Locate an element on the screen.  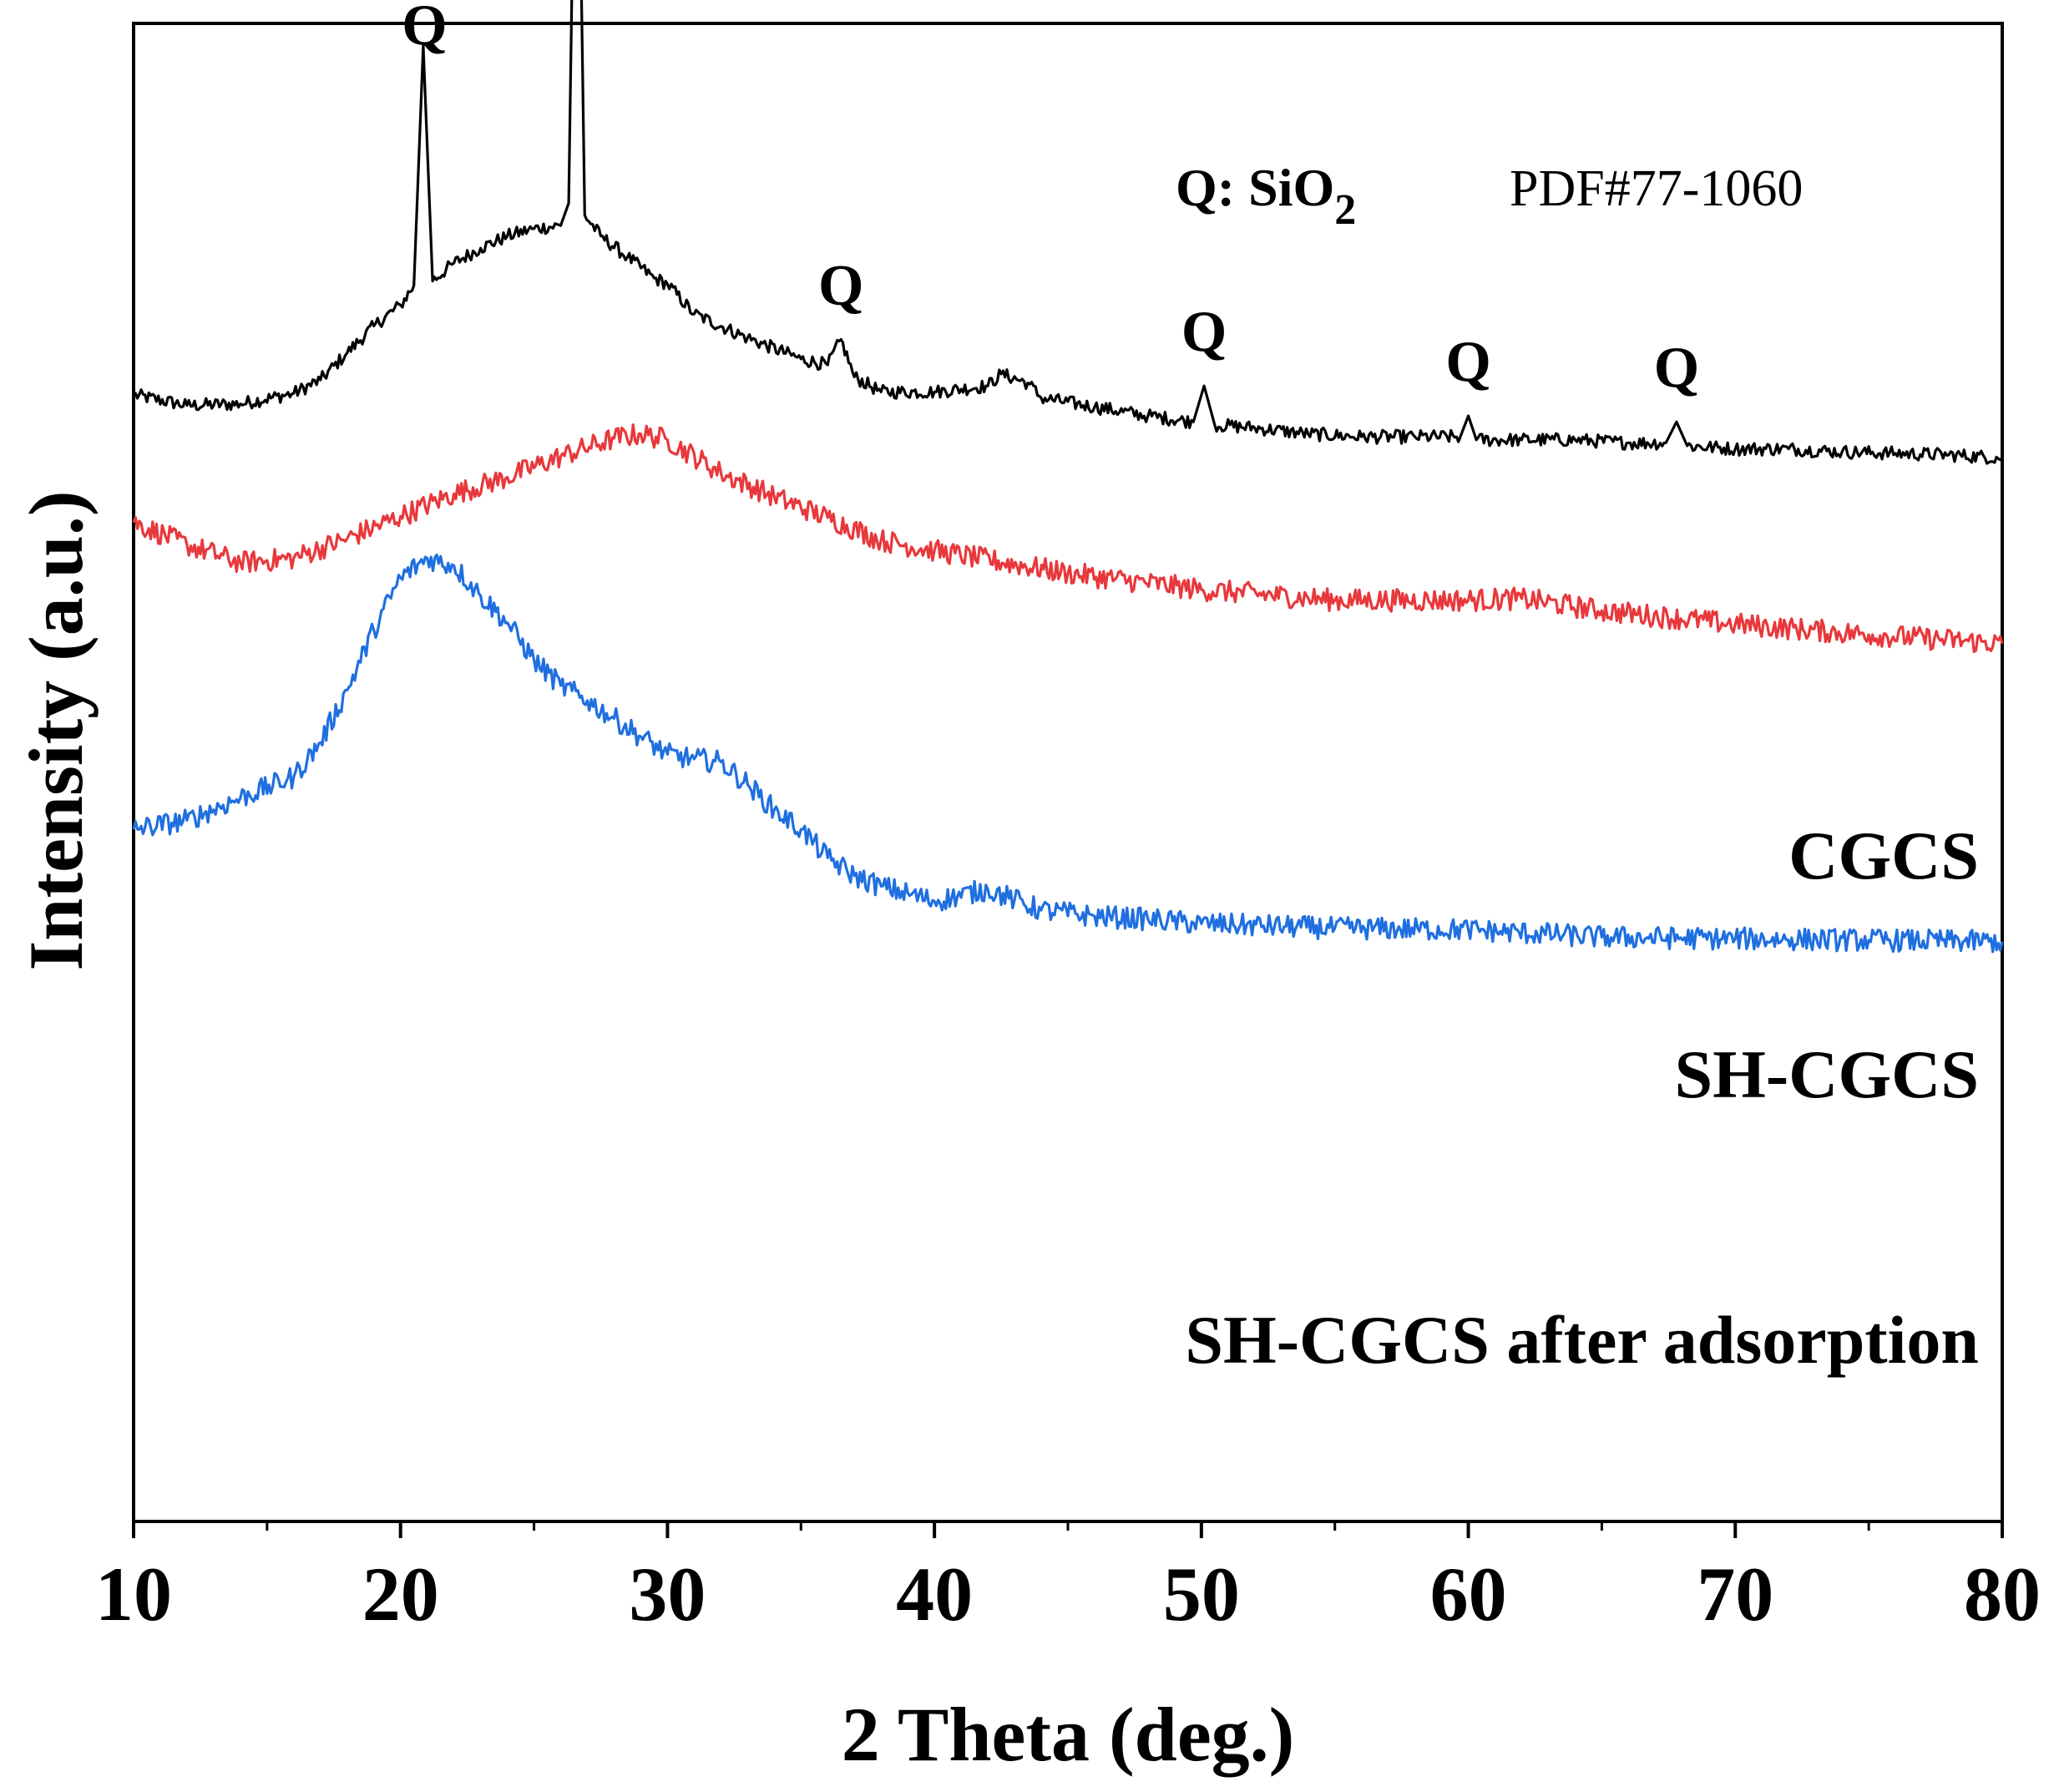
x-axis-title: 2 Theta (deg.) is located at coordinates (1068, 1734).